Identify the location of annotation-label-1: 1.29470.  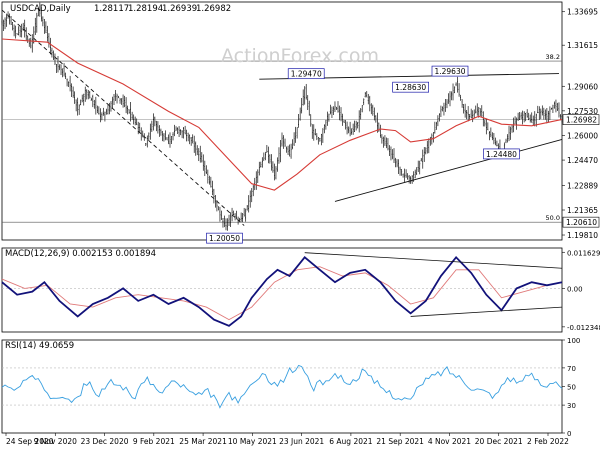
(306, 74).